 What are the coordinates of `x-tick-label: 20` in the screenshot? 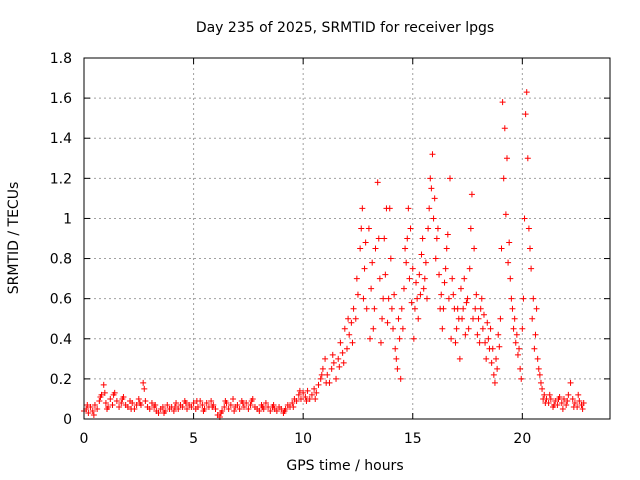 It's located at (522, 439).